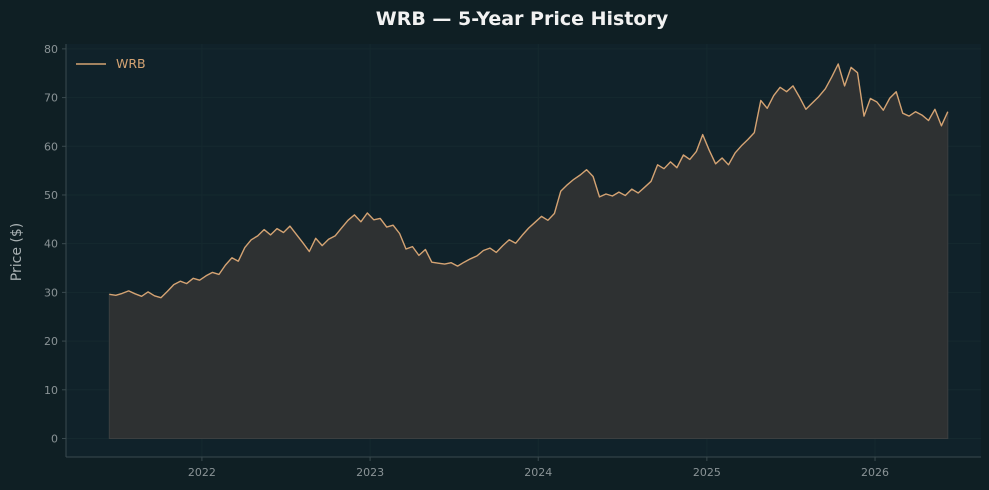 Image resolution: width=989 pixels, height=490 pixels. Describe the element at coordinates (51, 292) in the screenshot. I see `y-tick-label: 30` at that location.